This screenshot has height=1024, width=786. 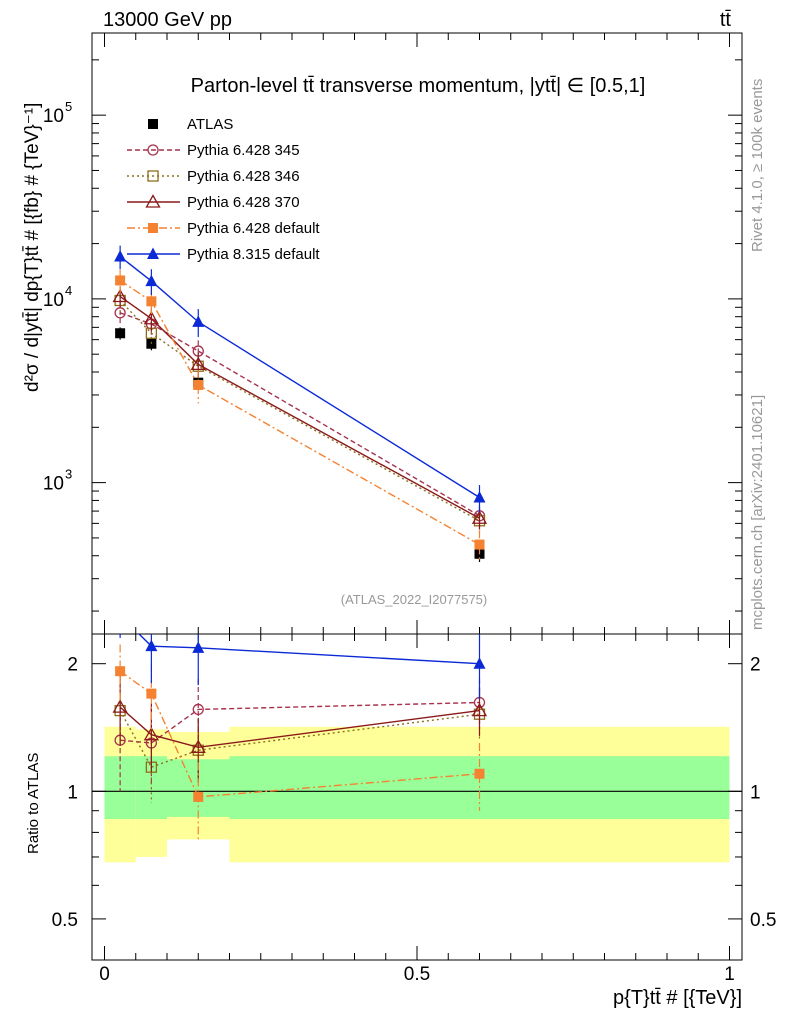 I want to click on main-line-p8def, so click(x=299, y=377).